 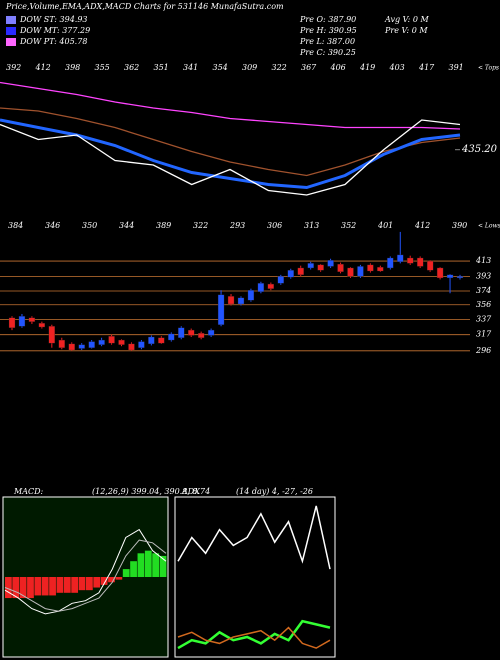 I want to click on panel-title: MACD:, so click(x=28, y=491).